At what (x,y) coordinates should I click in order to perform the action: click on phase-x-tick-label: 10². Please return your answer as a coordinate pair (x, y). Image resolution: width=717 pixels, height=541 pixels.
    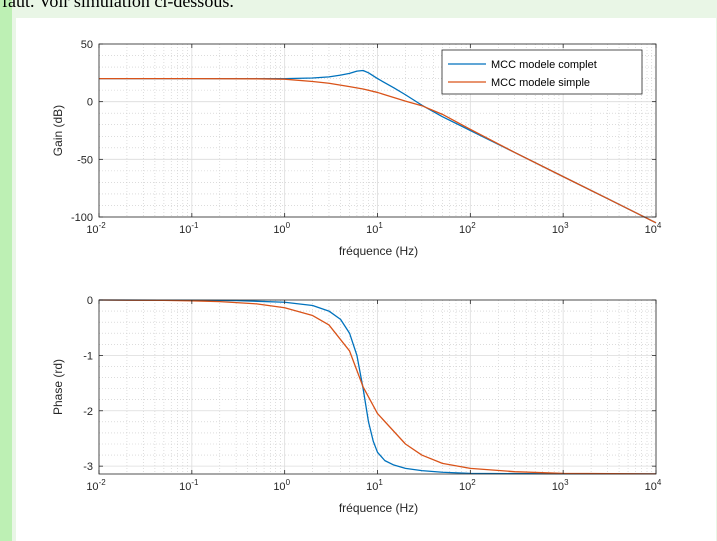
    Looking at the image, I should click on (467, 485).